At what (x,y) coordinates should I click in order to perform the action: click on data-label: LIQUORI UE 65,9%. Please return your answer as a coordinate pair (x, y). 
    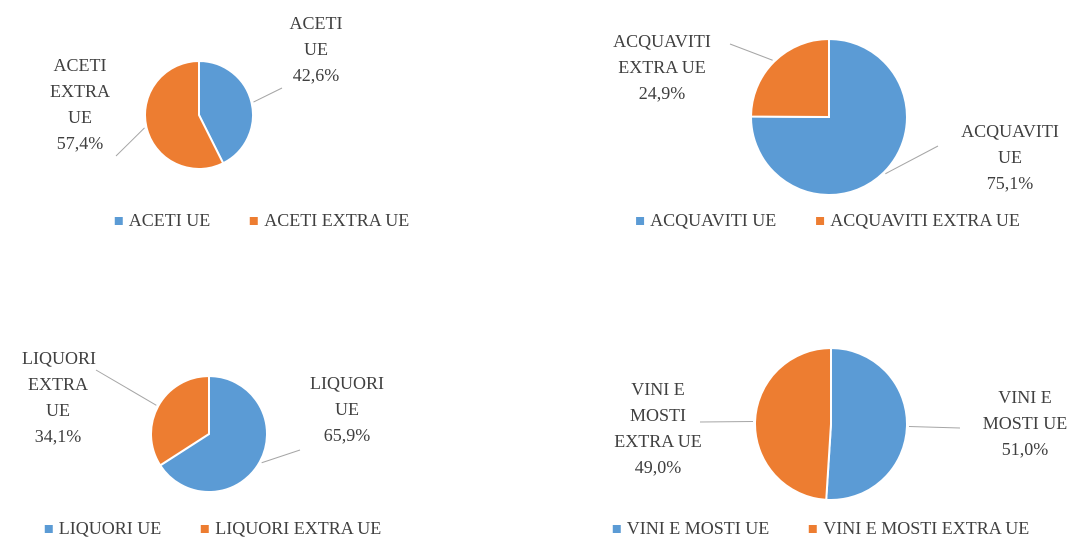
    Looking at the image, I should click on (347, 409).